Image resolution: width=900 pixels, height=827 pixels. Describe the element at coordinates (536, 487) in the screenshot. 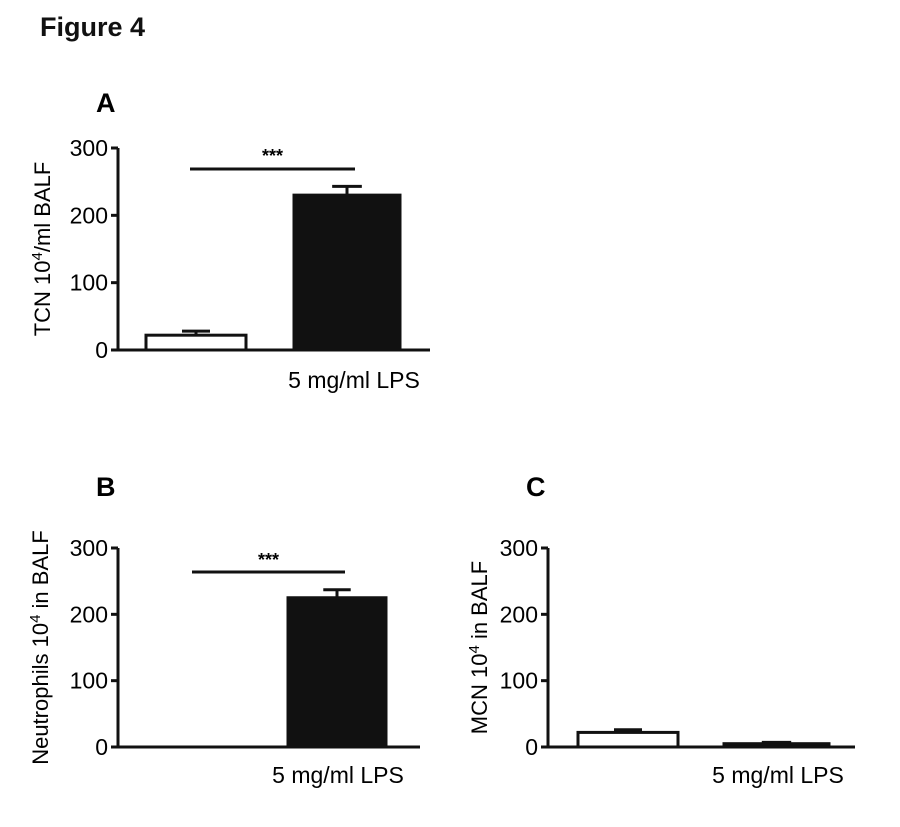

I see `panel-letter: C` at that location.